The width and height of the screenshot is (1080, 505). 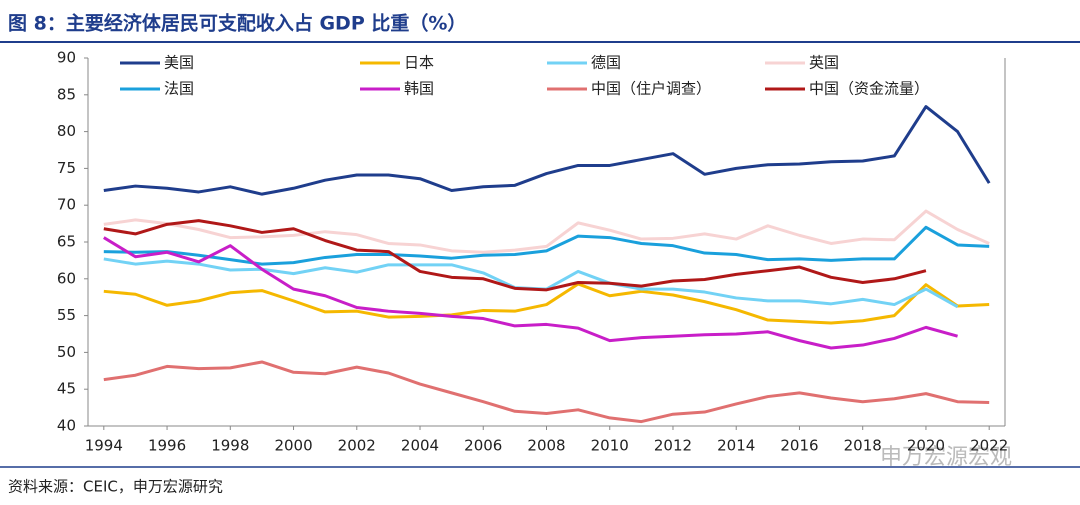 What do you see at coordinates (230, 446) in the screenshot?
I see `x-tick-label: 1998` at bounding box center [230, 446].